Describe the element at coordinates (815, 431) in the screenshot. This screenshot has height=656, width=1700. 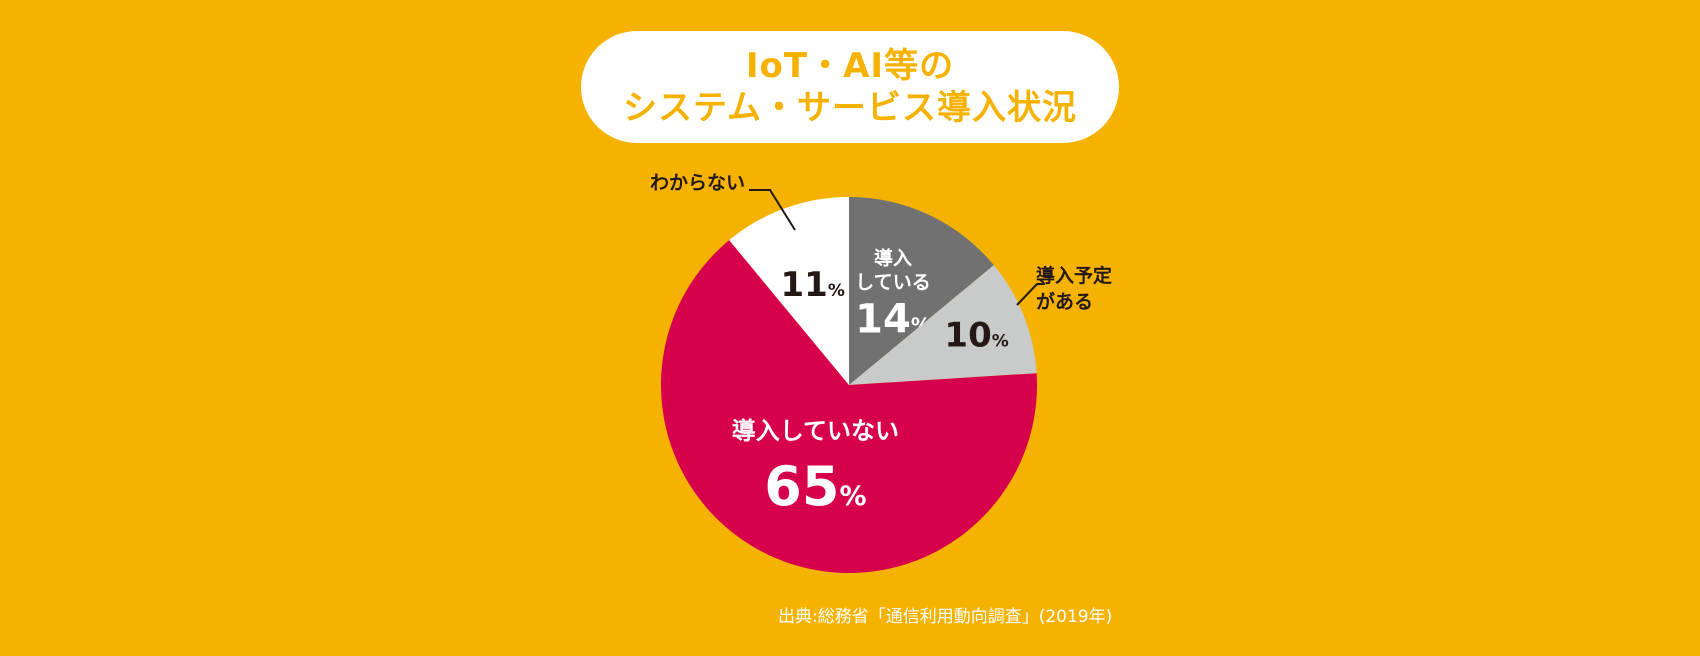
I see `slice-label: 導入していない` at that location.